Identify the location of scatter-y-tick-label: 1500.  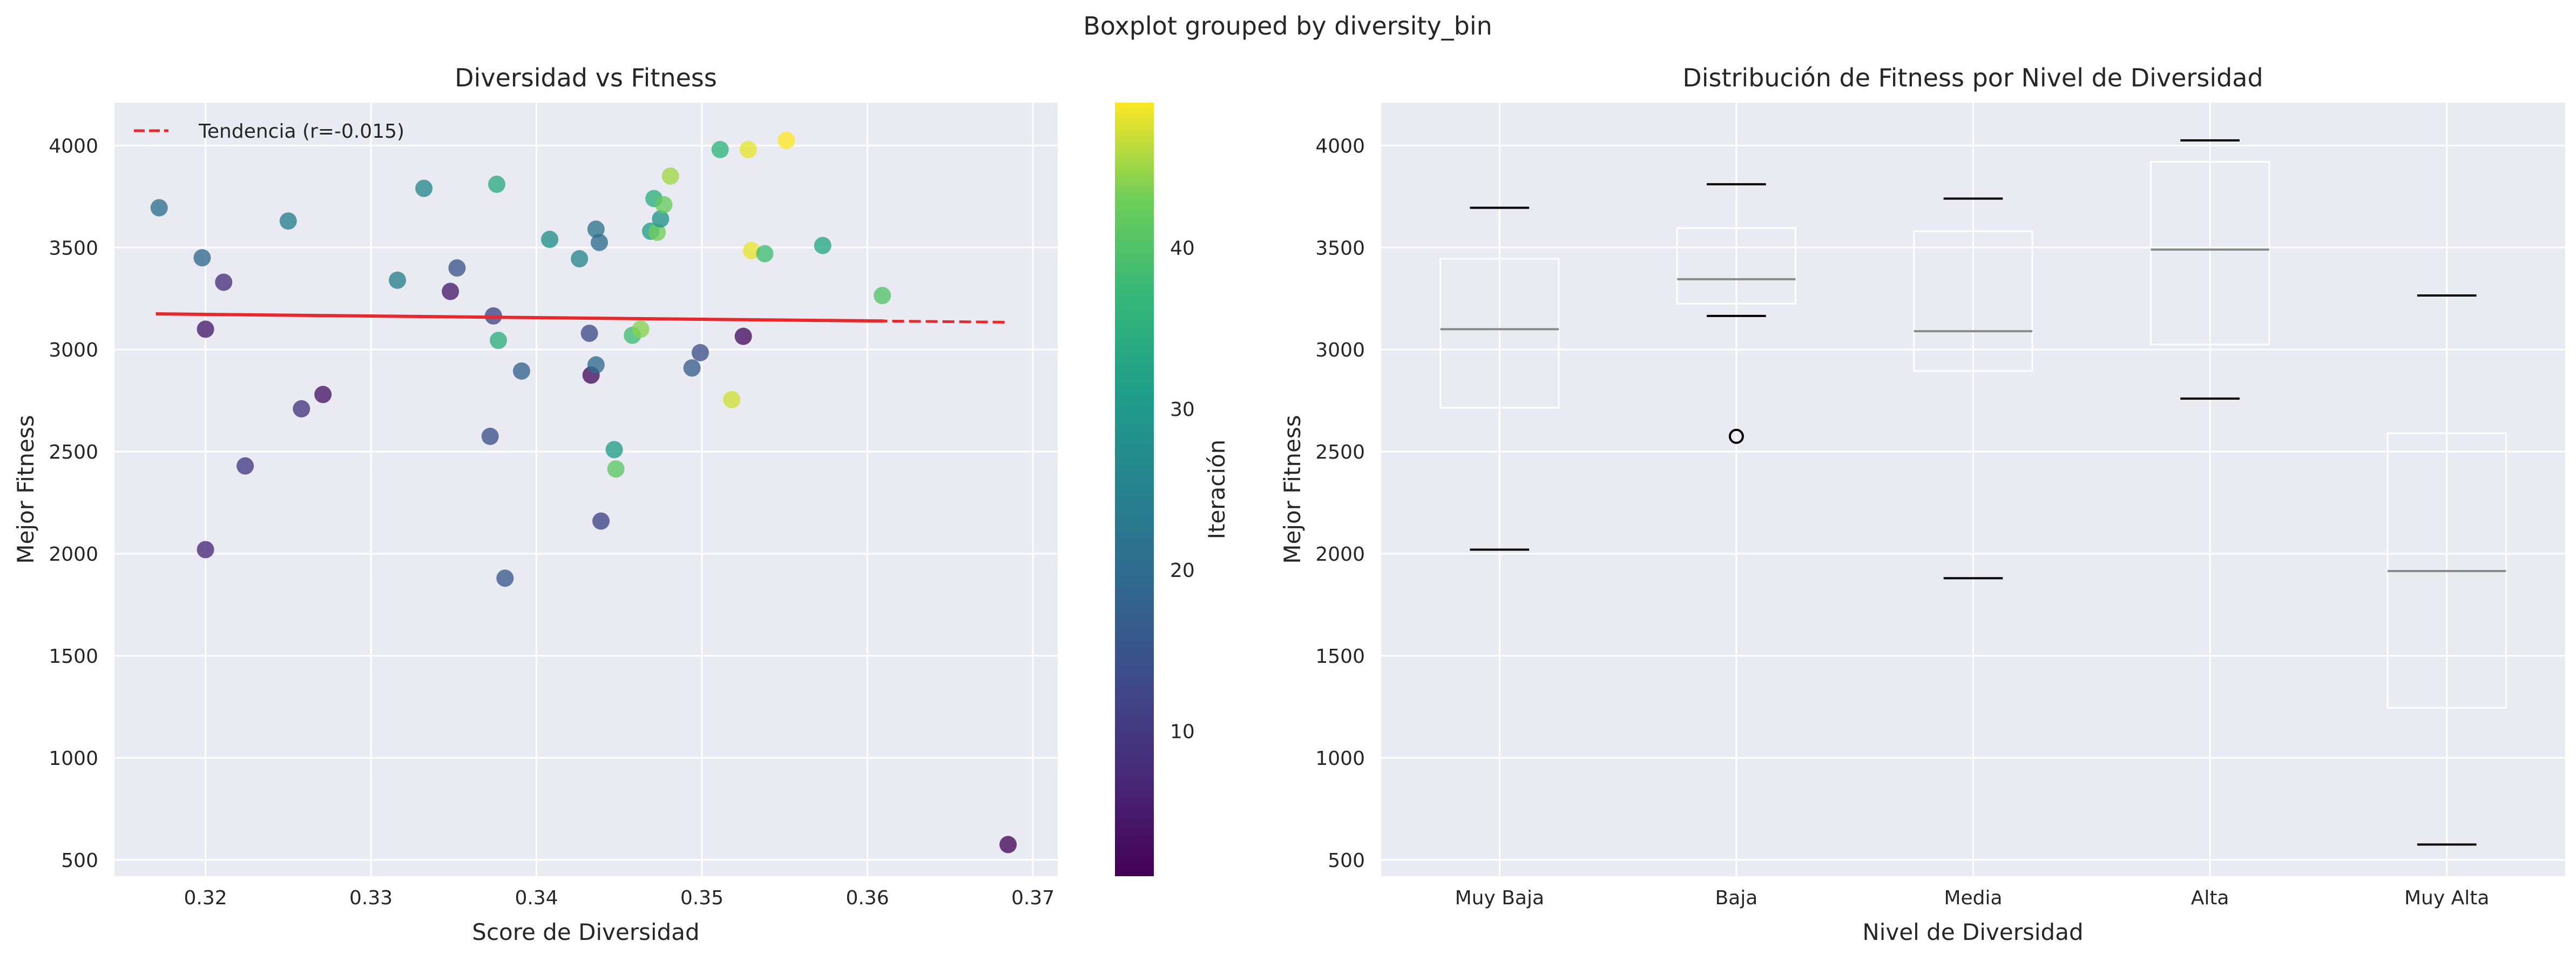
(74, 657).